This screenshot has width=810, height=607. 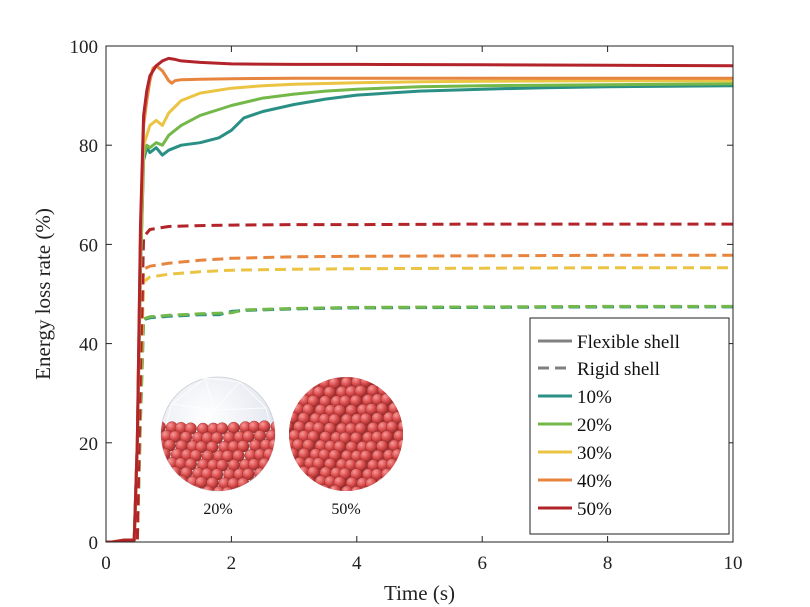 What do you see at coordinates (594, 509) in the screenshot?
I see `legend-label-50: 50%` at bounding box center [594, 509].